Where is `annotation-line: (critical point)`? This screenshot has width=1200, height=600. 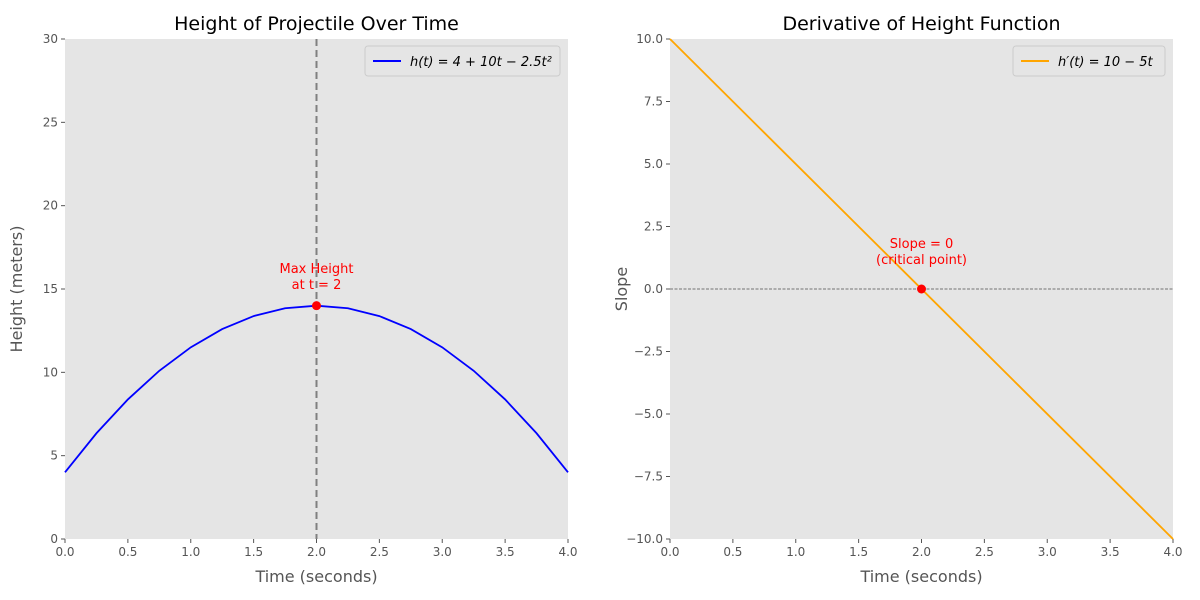
annotation-line: (critical point) is located at coordinates (921, 260).